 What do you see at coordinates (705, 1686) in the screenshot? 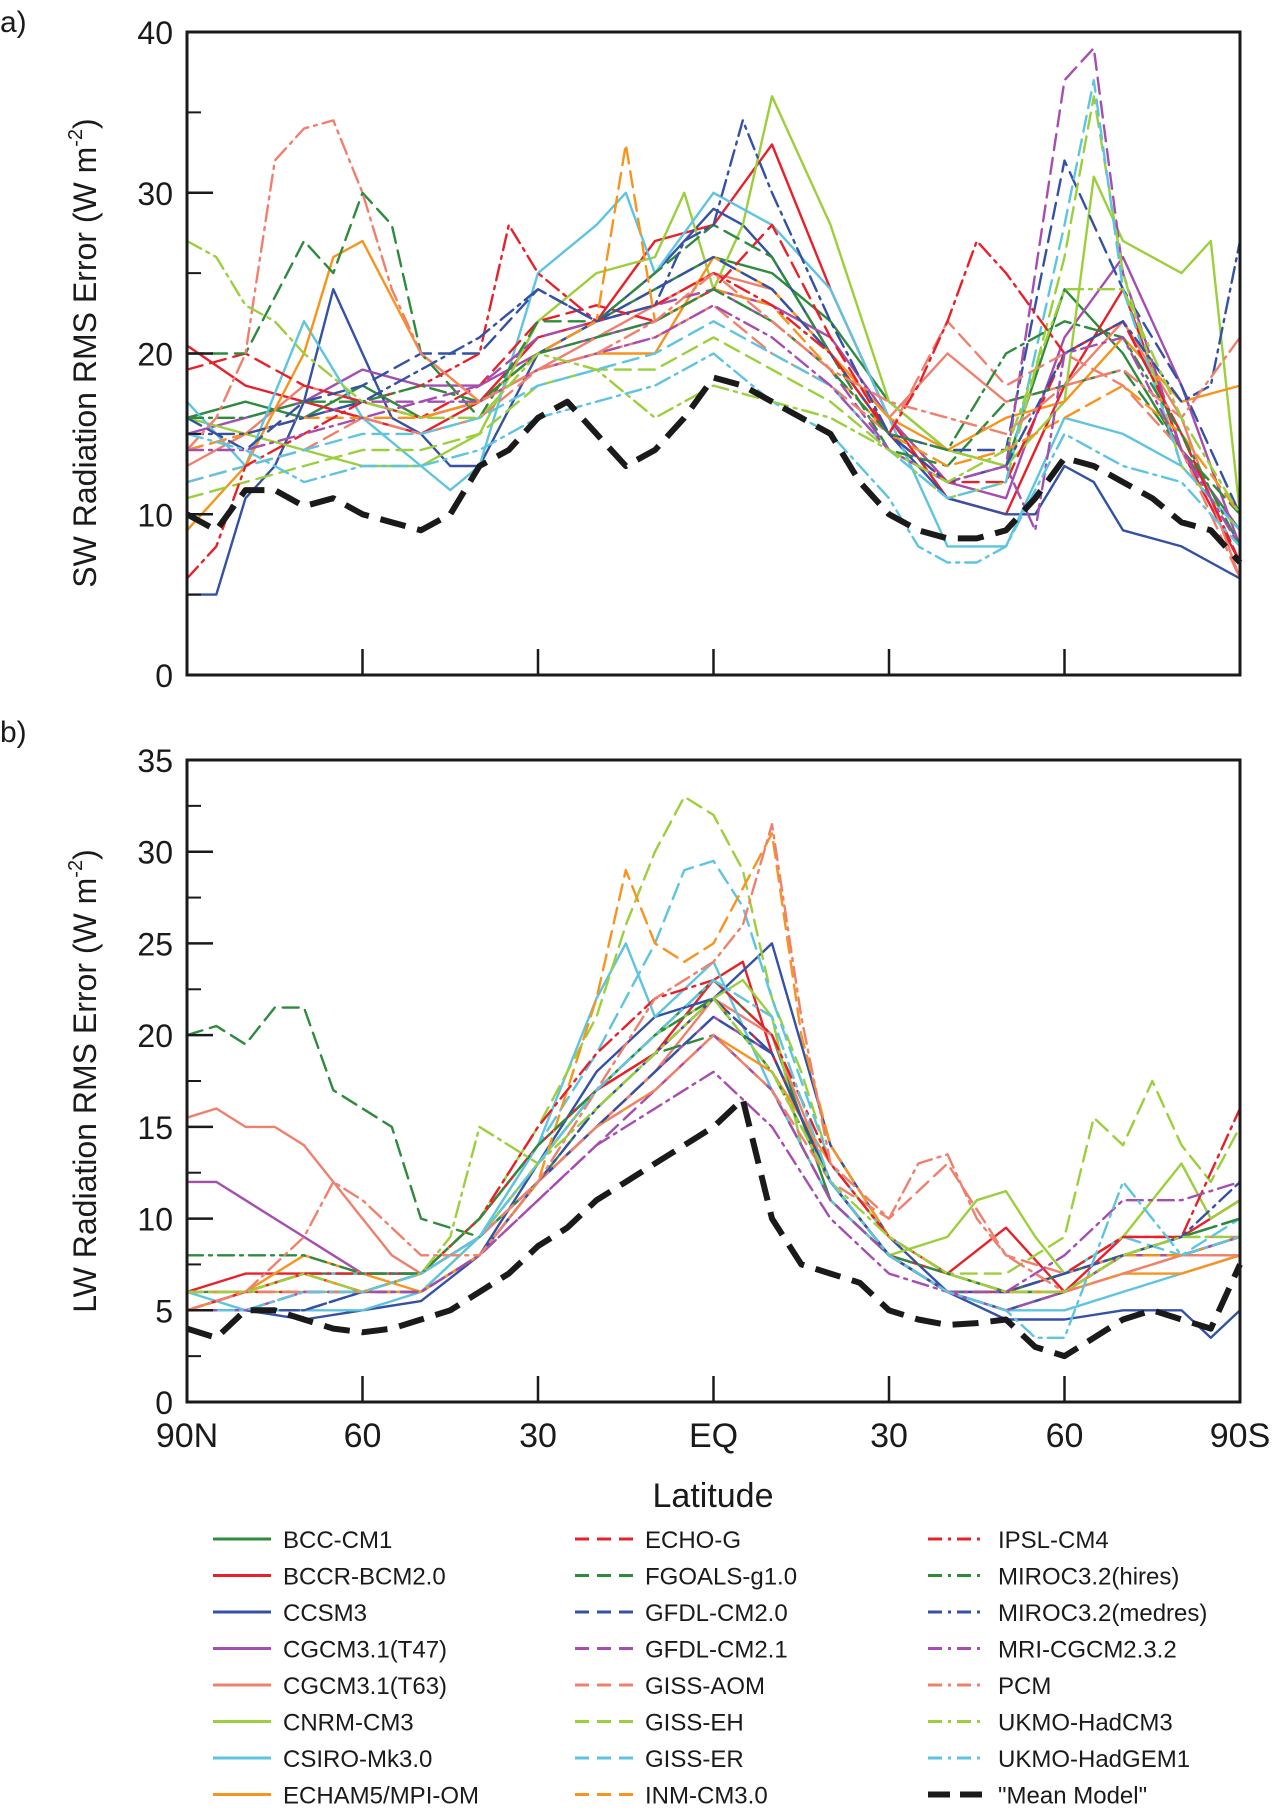
I see `legend-label-giss-aom: GISS-AOM` at bounding box center [705, 1686].